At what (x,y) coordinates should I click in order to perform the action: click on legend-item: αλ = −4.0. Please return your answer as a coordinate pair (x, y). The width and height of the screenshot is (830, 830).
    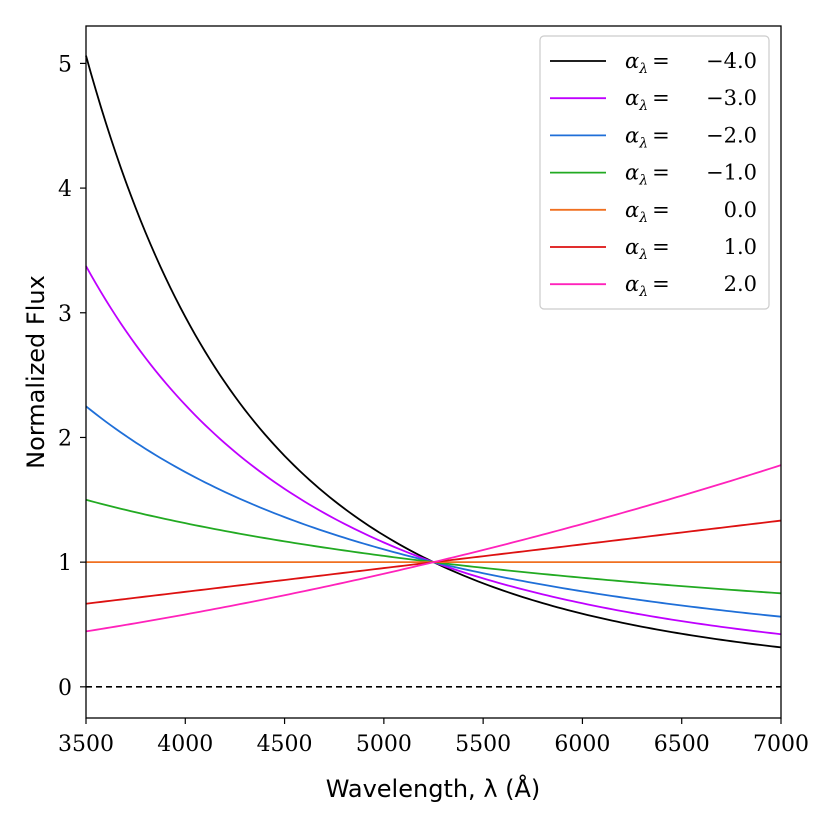
    Looking at the image, I should click on (653, 63).